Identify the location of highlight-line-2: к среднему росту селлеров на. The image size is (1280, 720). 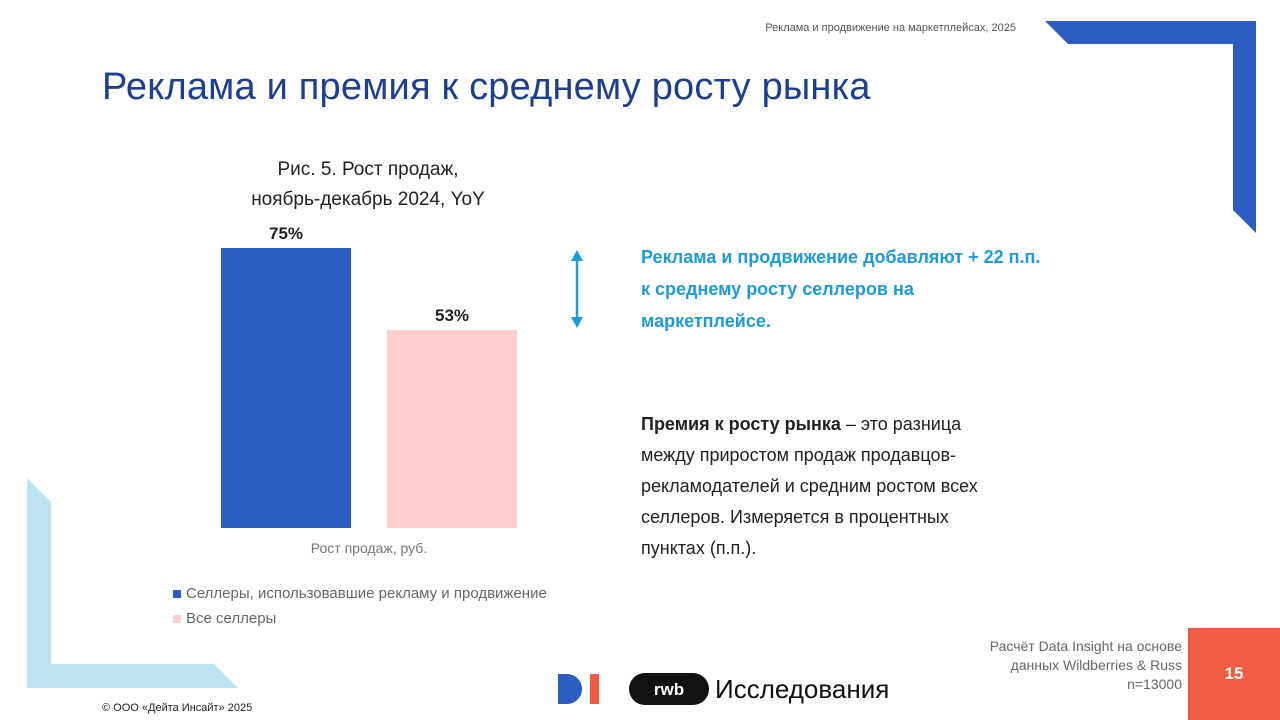
(777, 289).